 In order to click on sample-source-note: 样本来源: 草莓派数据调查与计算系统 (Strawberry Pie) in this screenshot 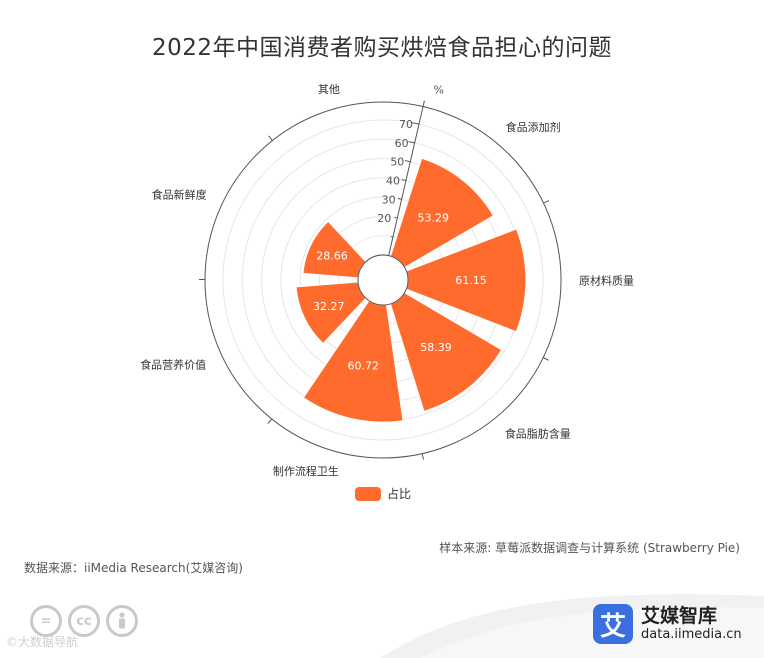, I will do `click(589, 548)`.